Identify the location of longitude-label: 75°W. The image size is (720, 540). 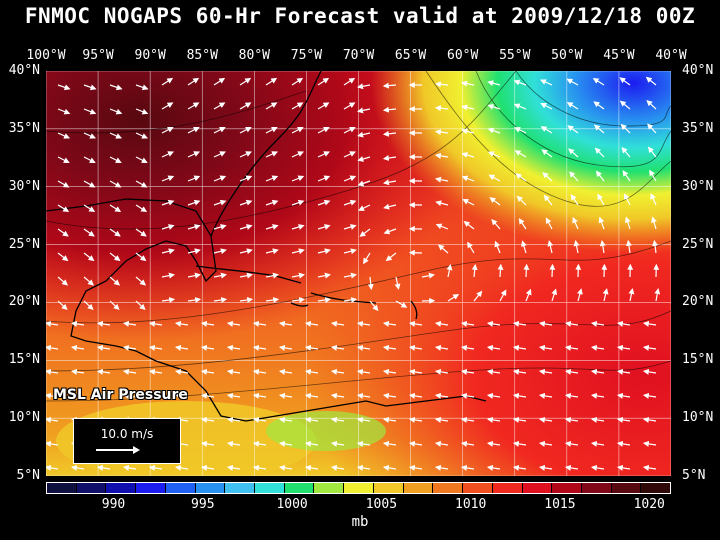
(306, 55).